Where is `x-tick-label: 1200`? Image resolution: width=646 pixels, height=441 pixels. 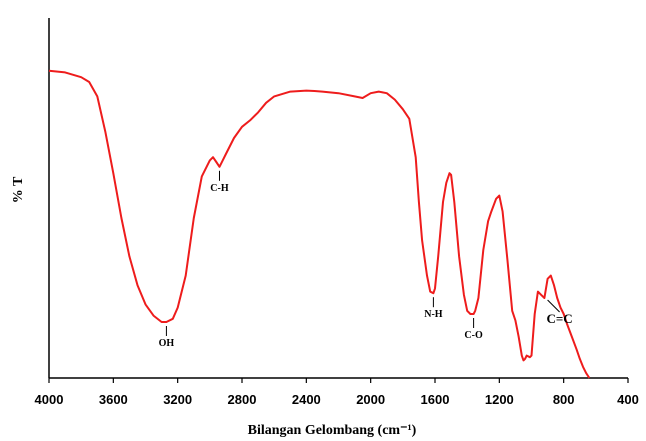
x-tick-label: 1200 is located at coordinates (499, 399).